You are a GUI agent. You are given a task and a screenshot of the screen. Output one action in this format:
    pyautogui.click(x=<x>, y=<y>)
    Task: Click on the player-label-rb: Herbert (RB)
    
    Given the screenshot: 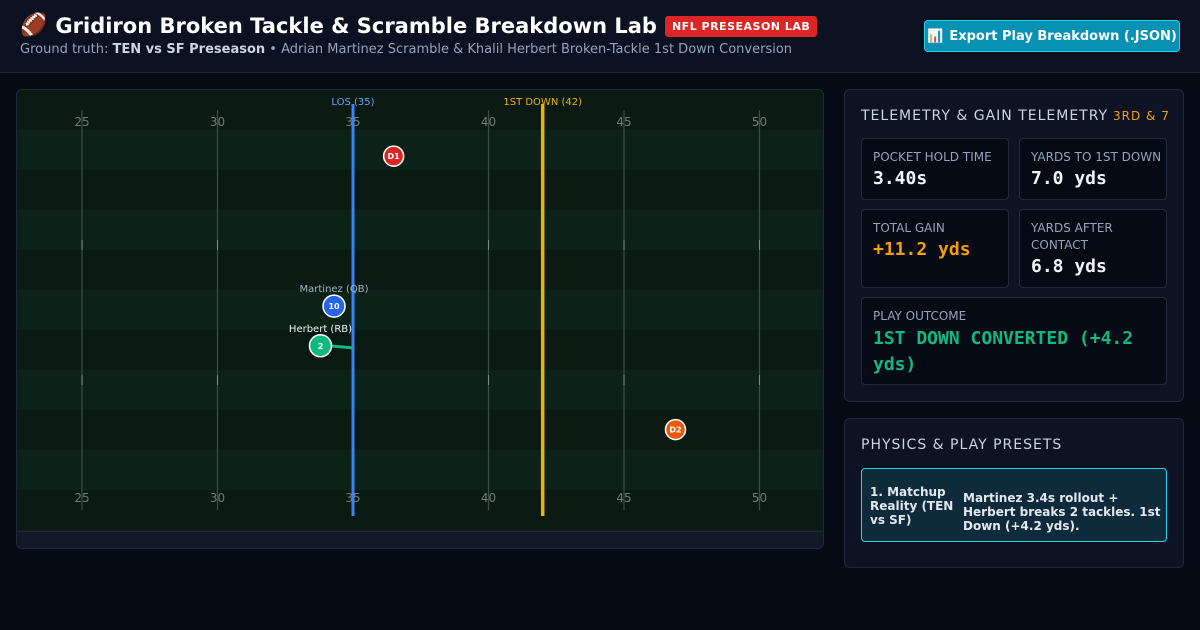 What is the action you would take?
    pyautogui.click(x=320, y=329)
    